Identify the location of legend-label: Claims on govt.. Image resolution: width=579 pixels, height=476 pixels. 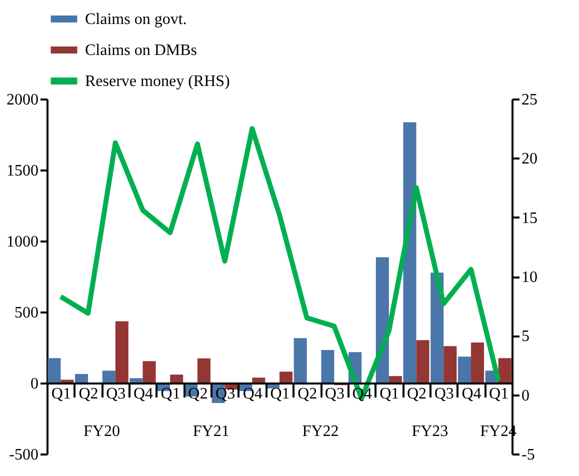
(136, 19).